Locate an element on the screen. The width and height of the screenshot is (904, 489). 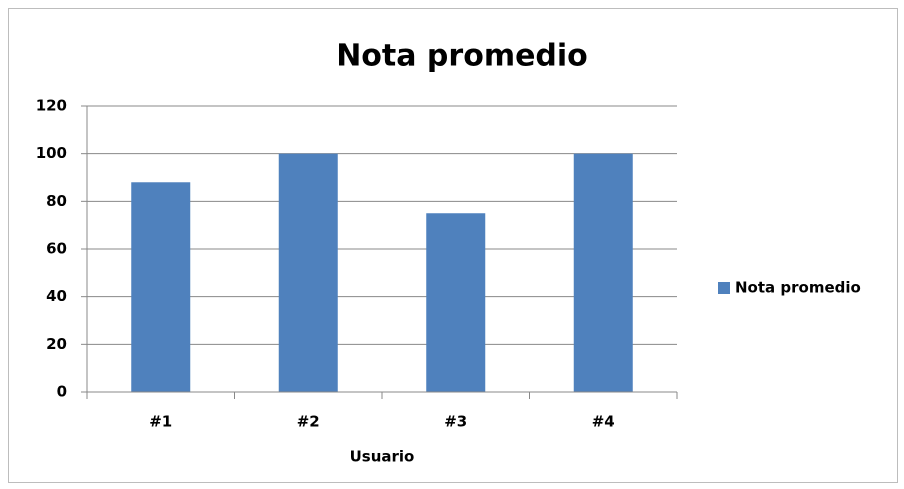
y-tick-label: 20 is located at coordinates (56, 344).